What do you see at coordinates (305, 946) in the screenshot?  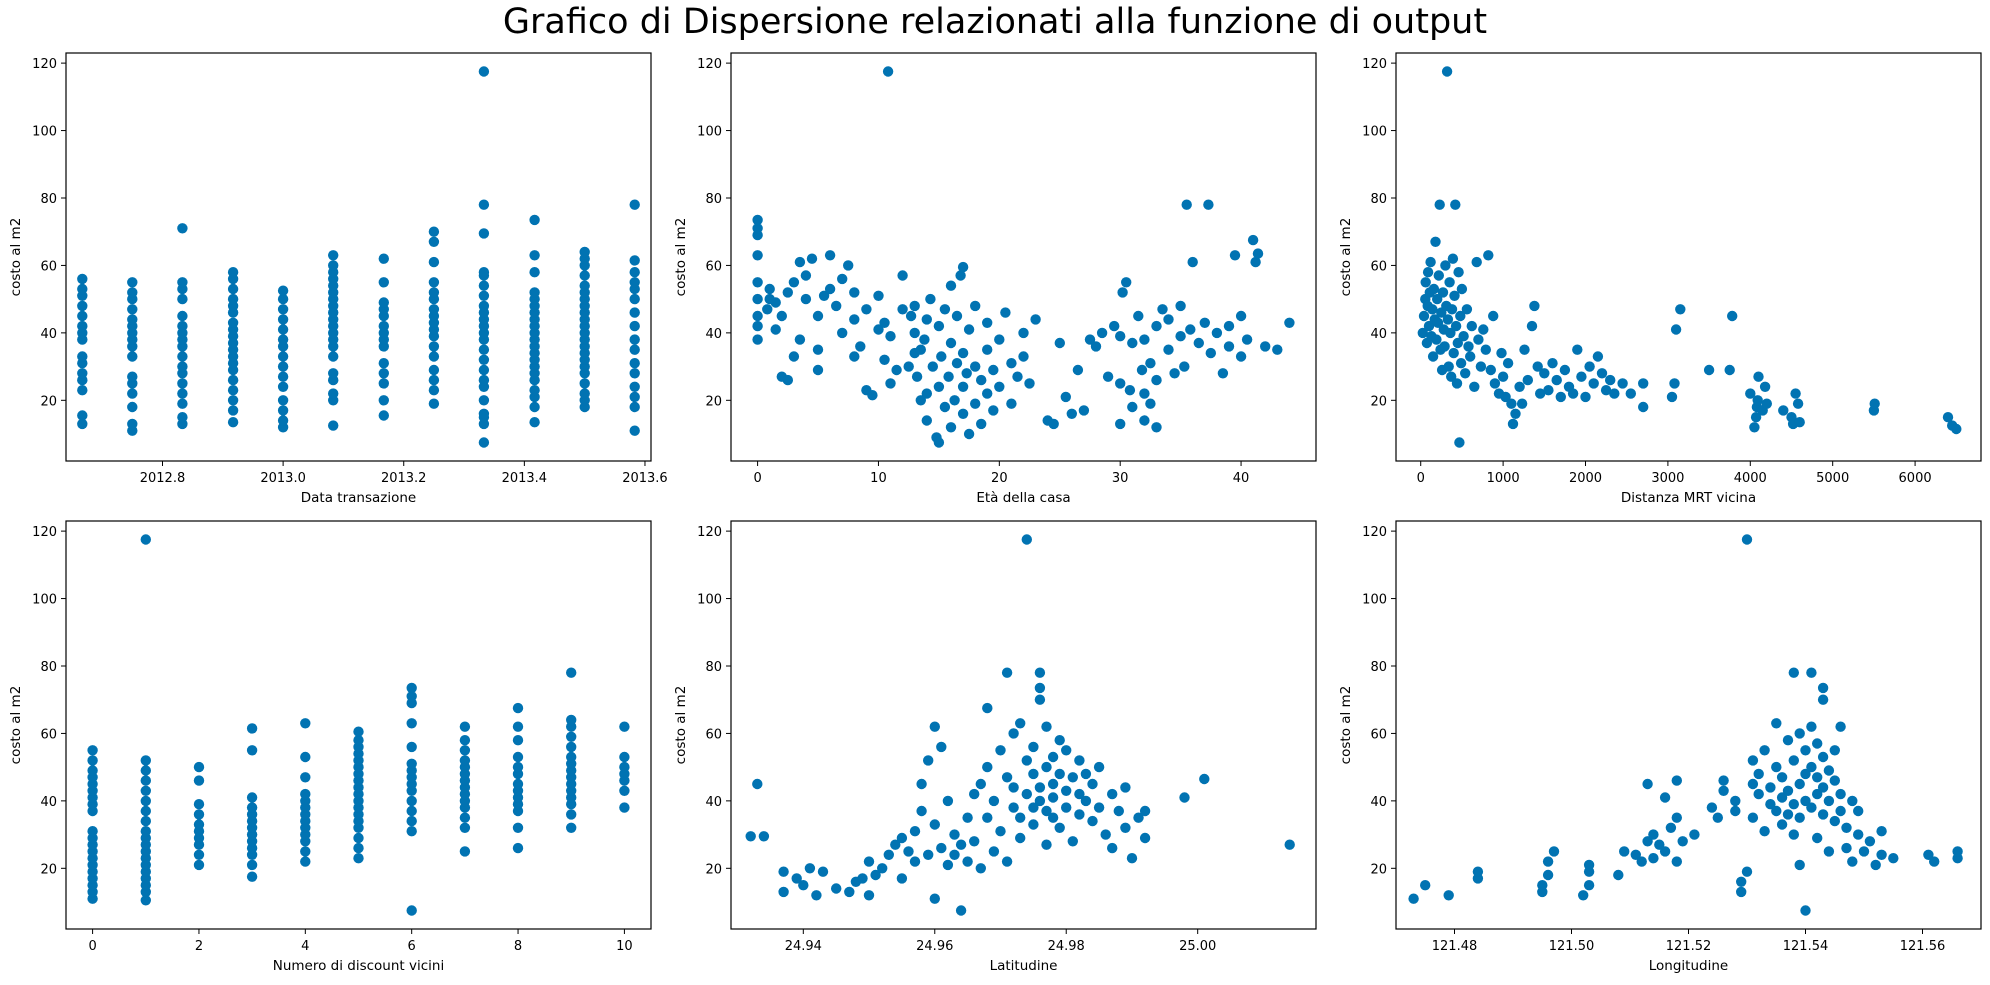 I see `x-tick-label: 4` at bounding box center [305, 946].